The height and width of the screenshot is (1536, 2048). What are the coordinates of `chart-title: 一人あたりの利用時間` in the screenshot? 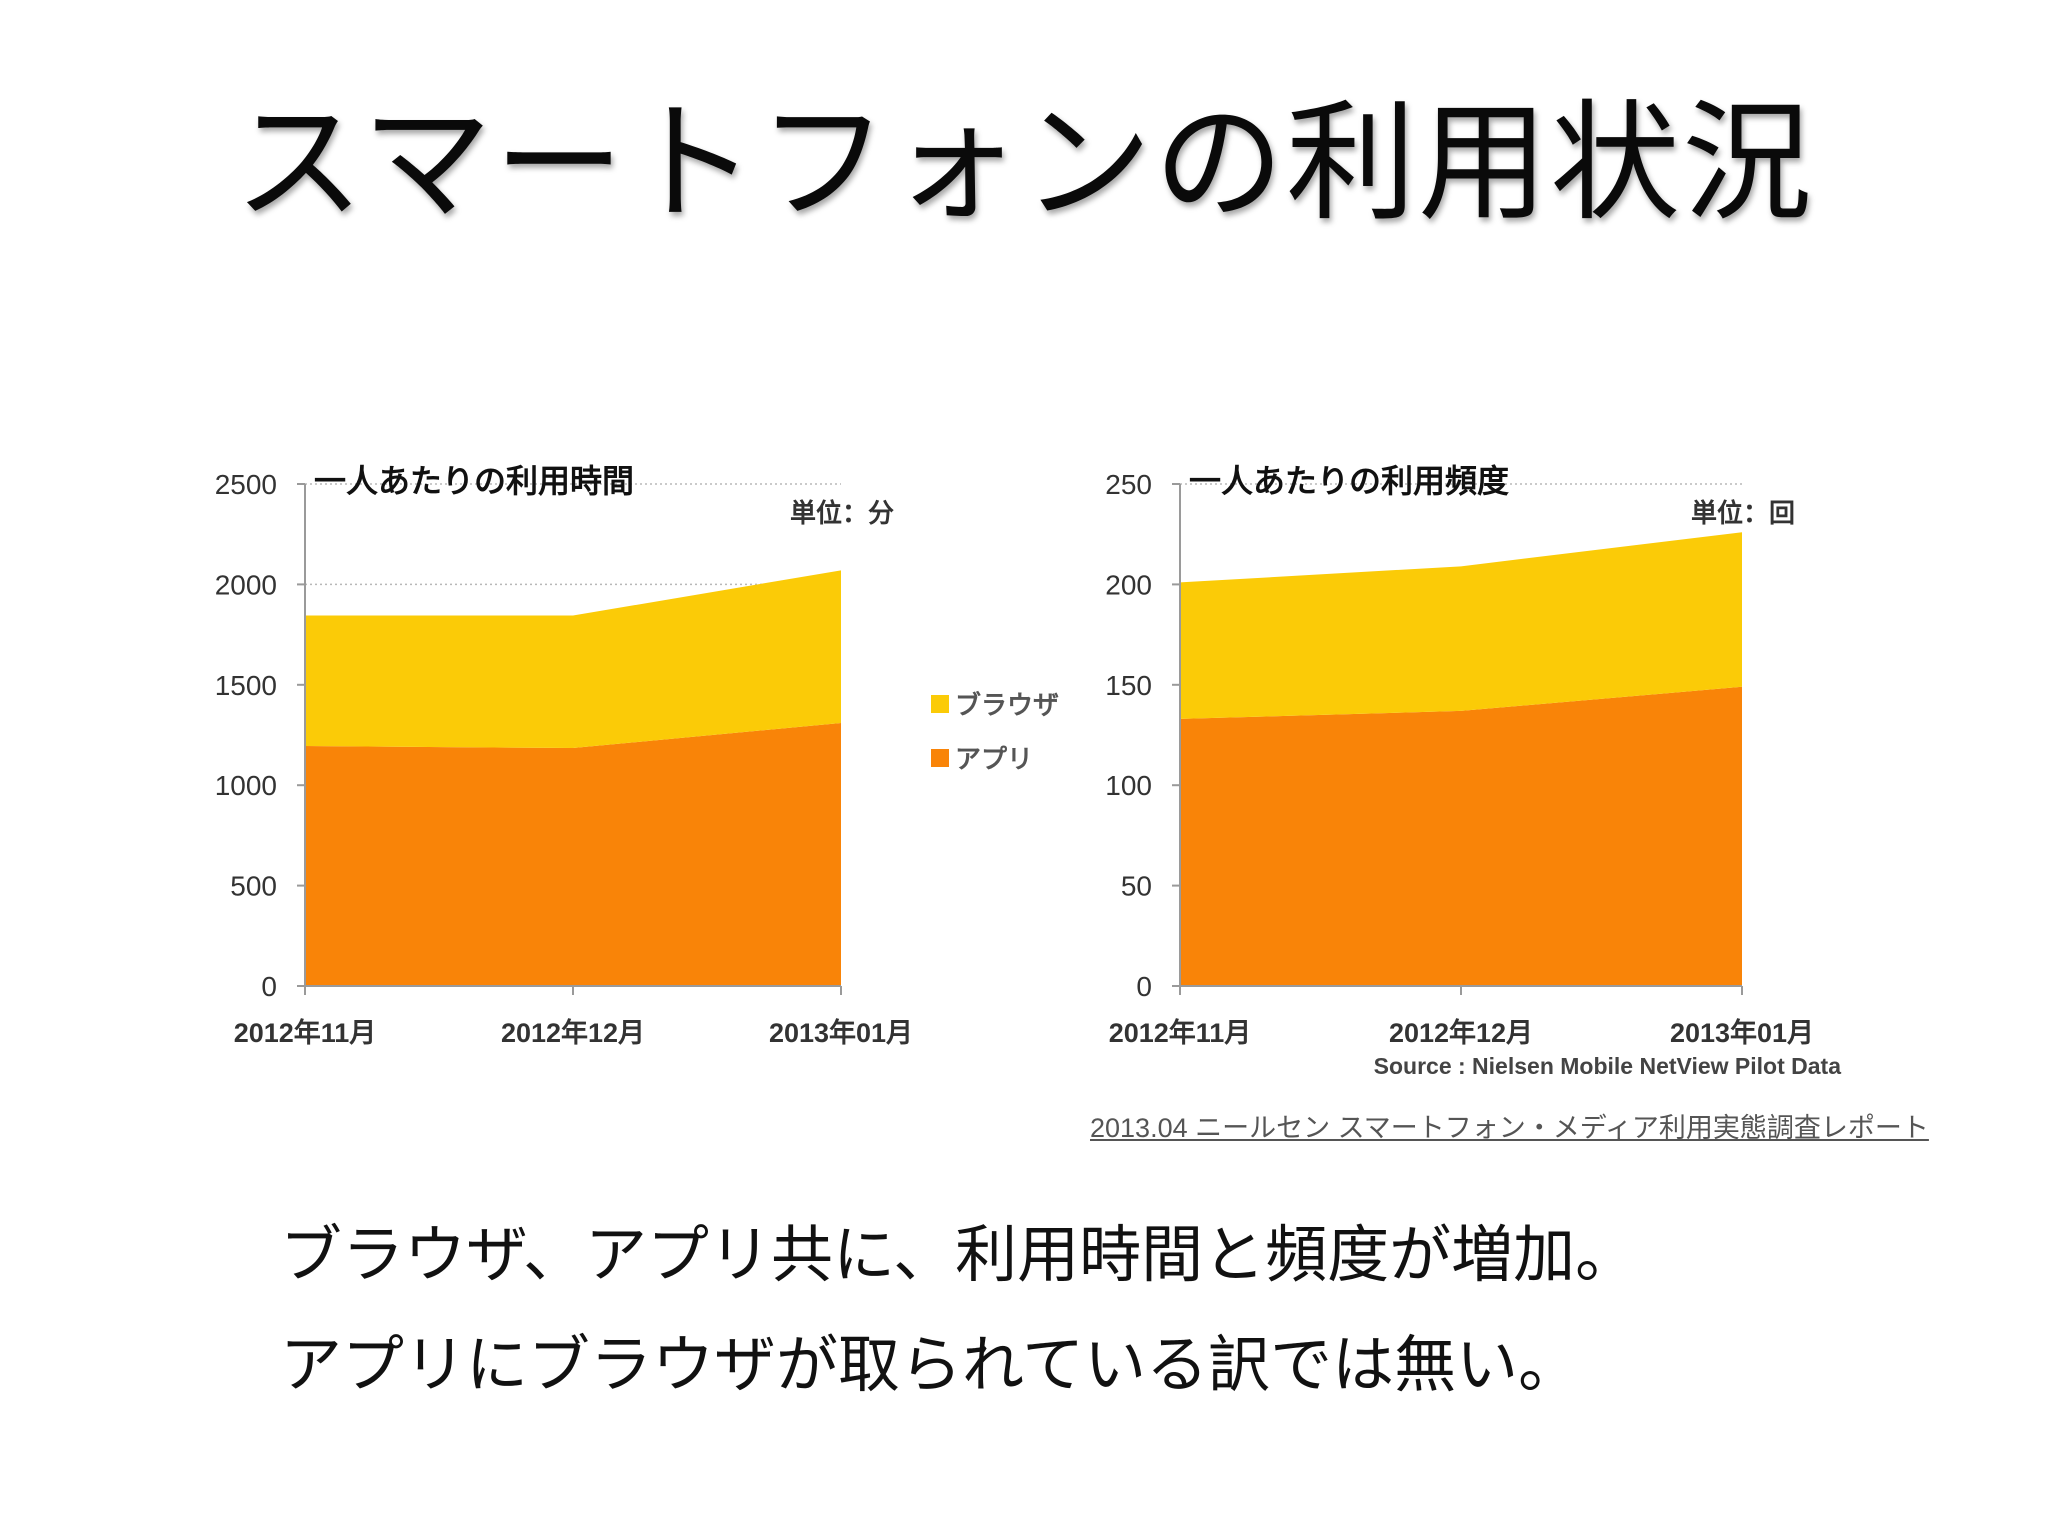 It's located at (474, 481).